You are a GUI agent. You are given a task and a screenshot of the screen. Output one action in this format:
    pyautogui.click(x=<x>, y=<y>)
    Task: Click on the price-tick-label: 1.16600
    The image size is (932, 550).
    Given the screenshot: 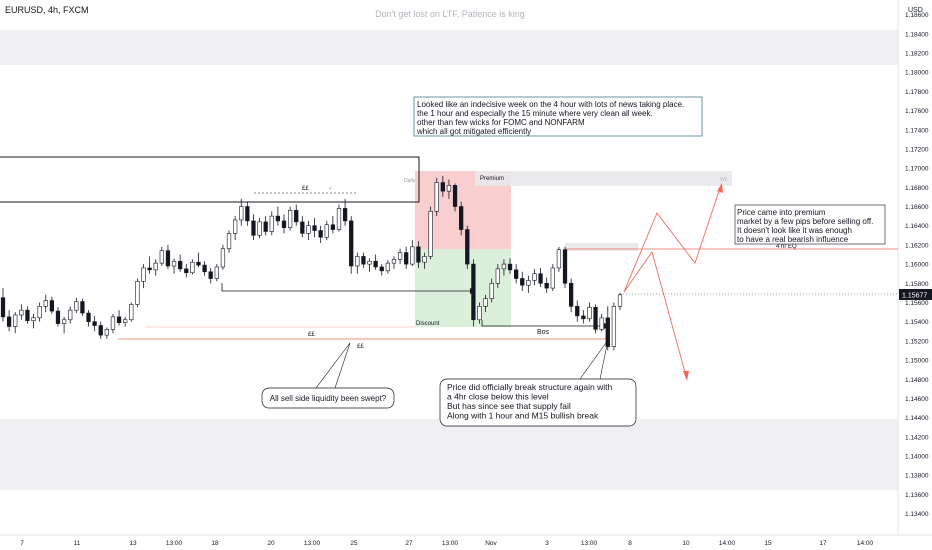 What is the action you would take?
    pyautogui.click(x=917, y=207)
    